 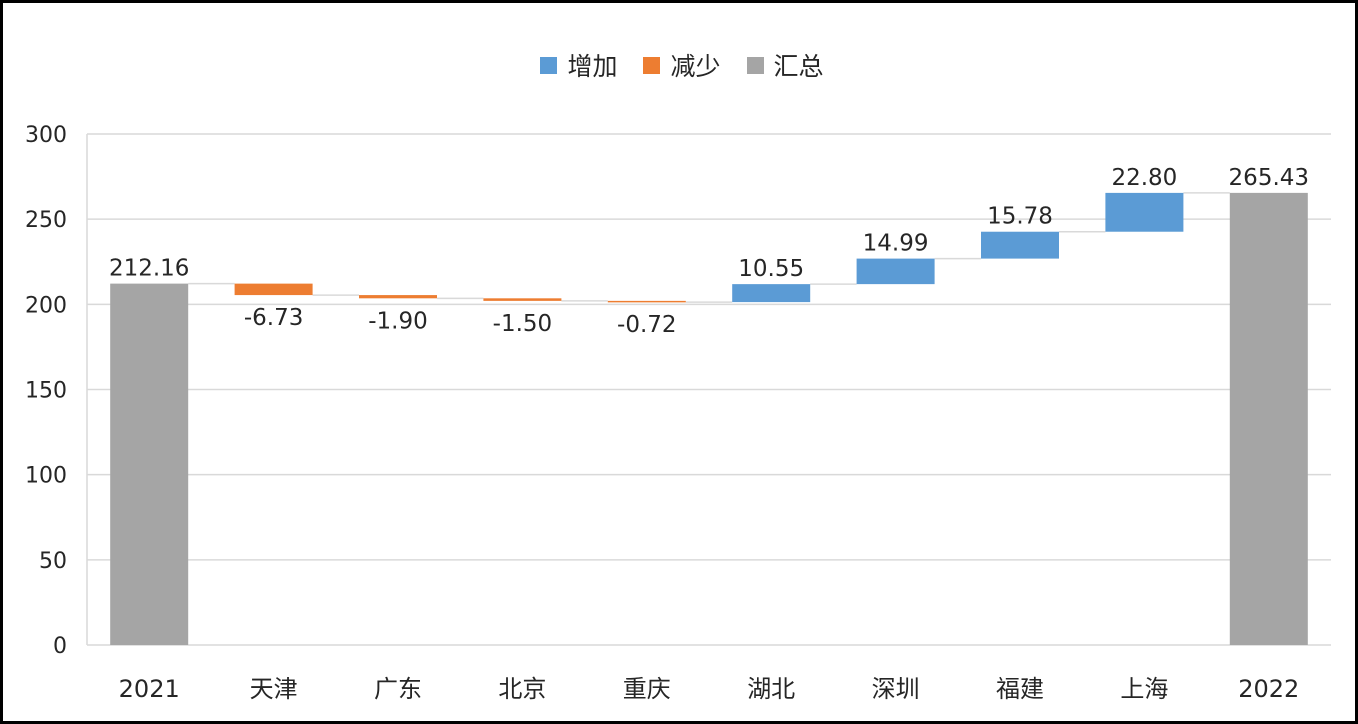 What do you see at coordinates (1144, 178) in the screenshot?
I see `data-label: 22.80` at bounding box center [1144, 178].